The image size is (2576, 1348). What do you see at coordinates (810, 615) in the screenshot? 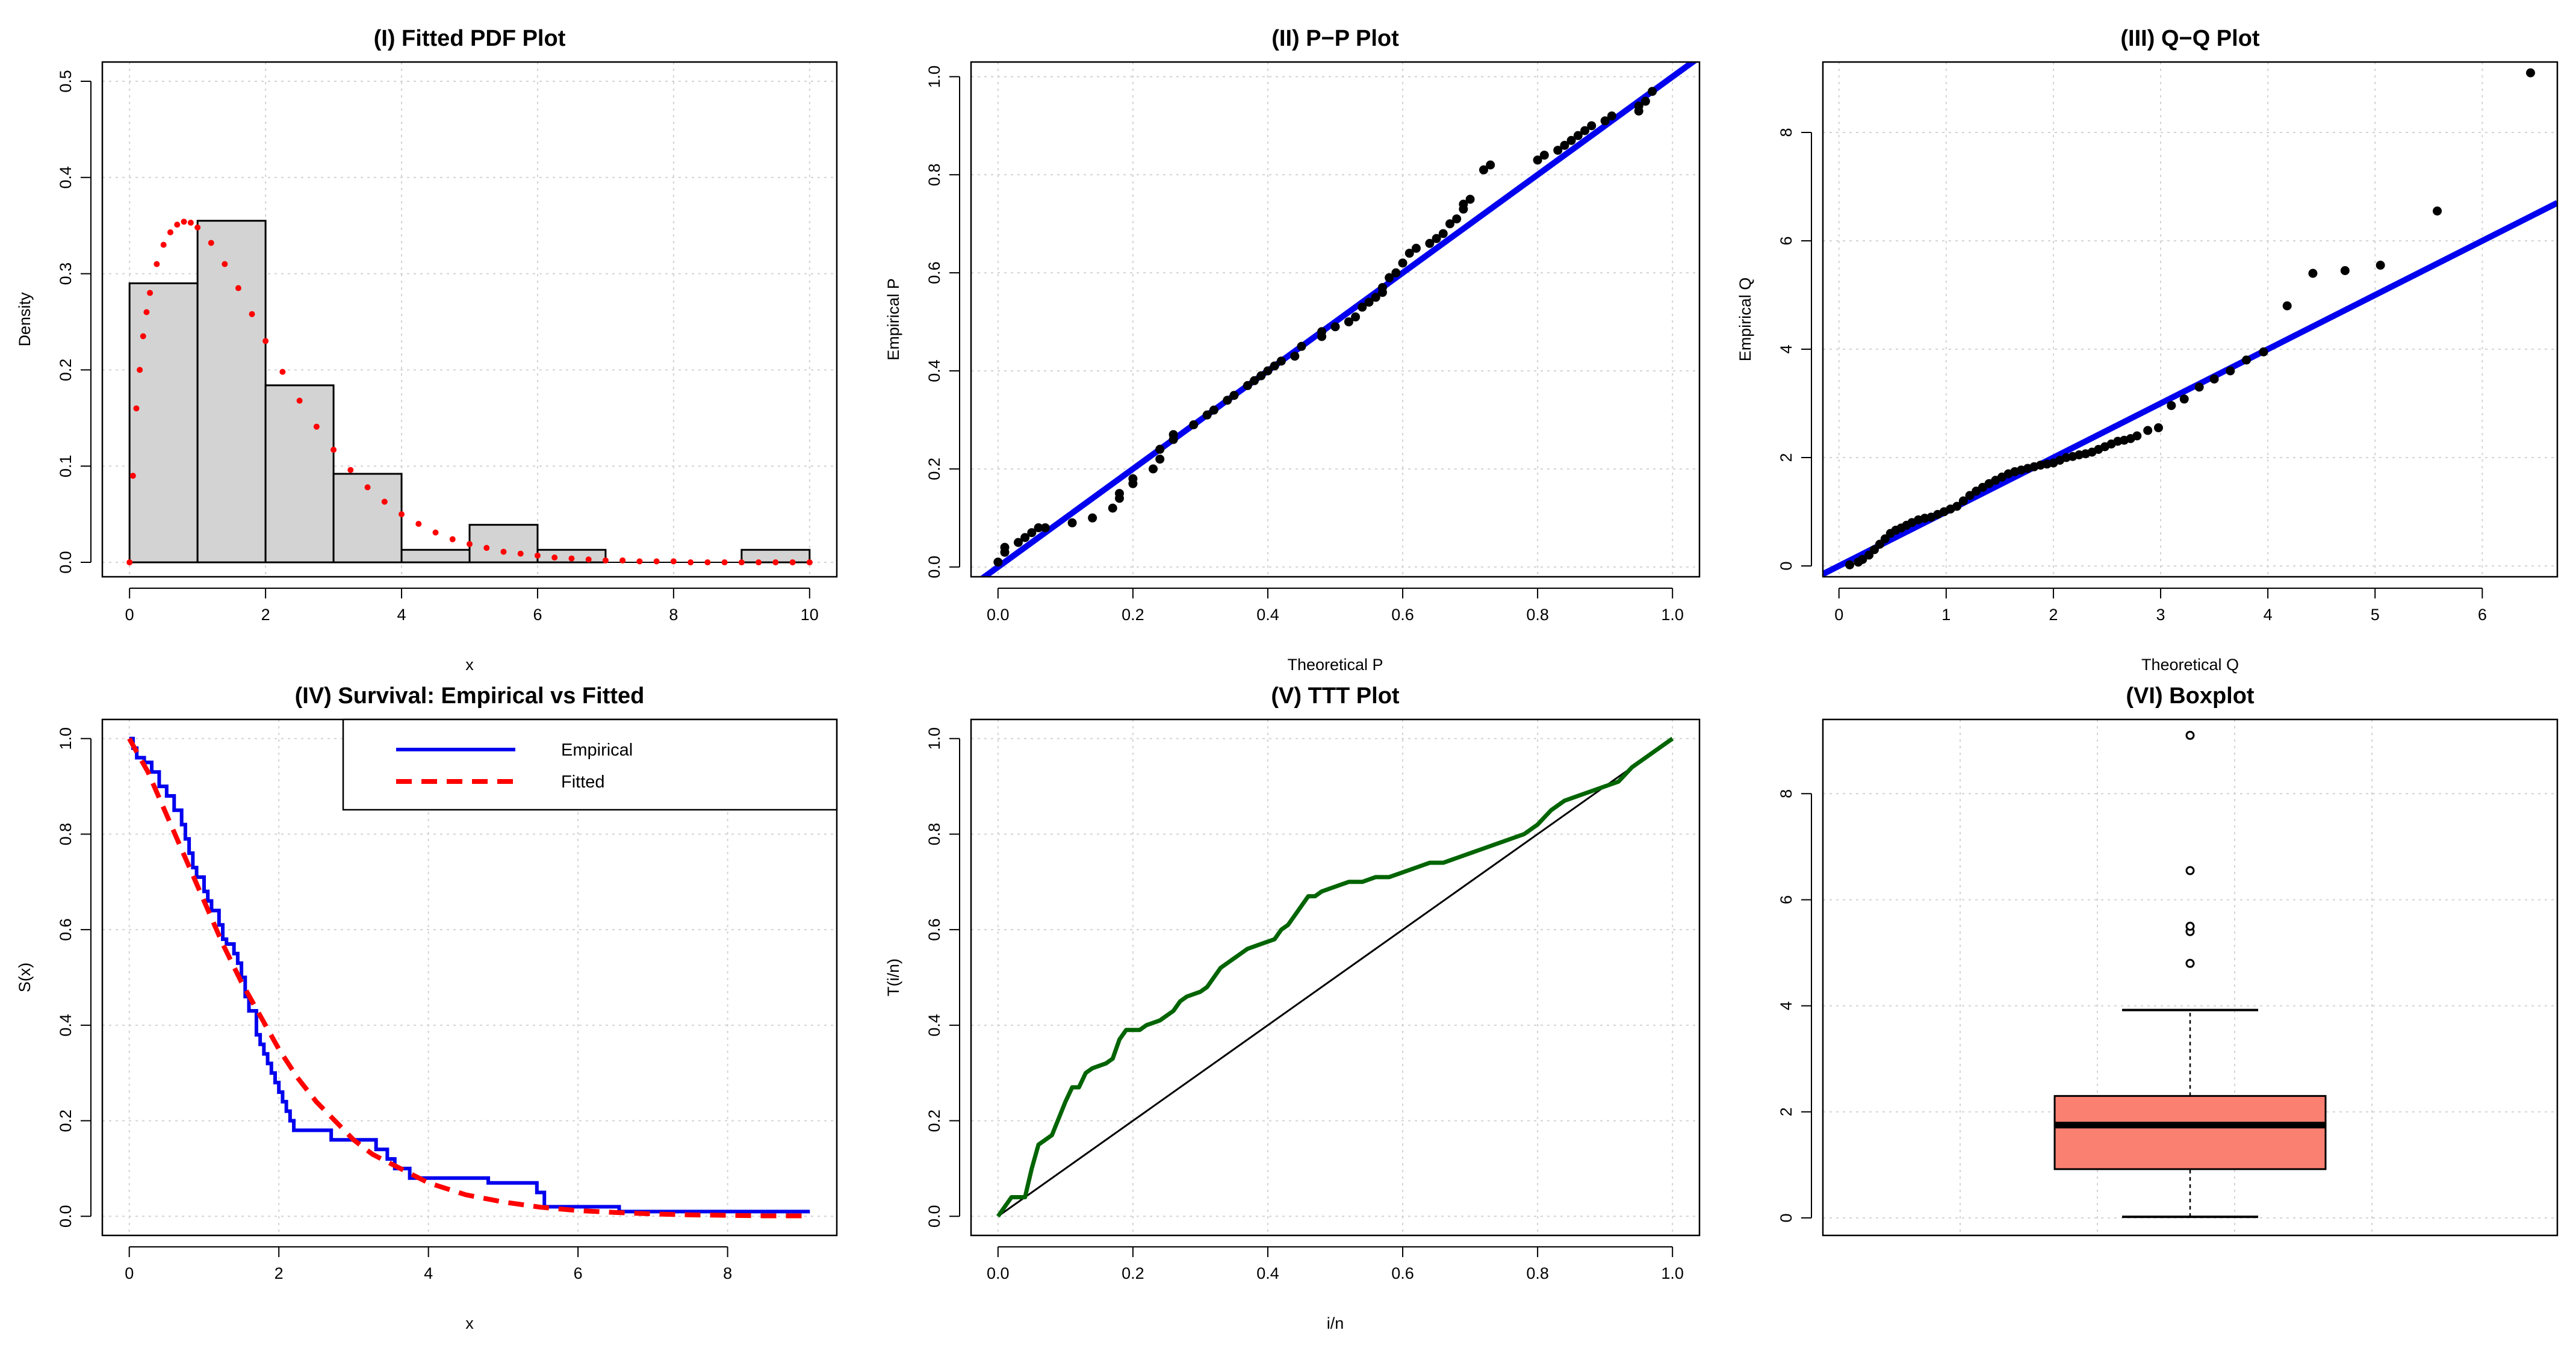
I see `x-tick-label: 10` at bounding box center [810, 615].